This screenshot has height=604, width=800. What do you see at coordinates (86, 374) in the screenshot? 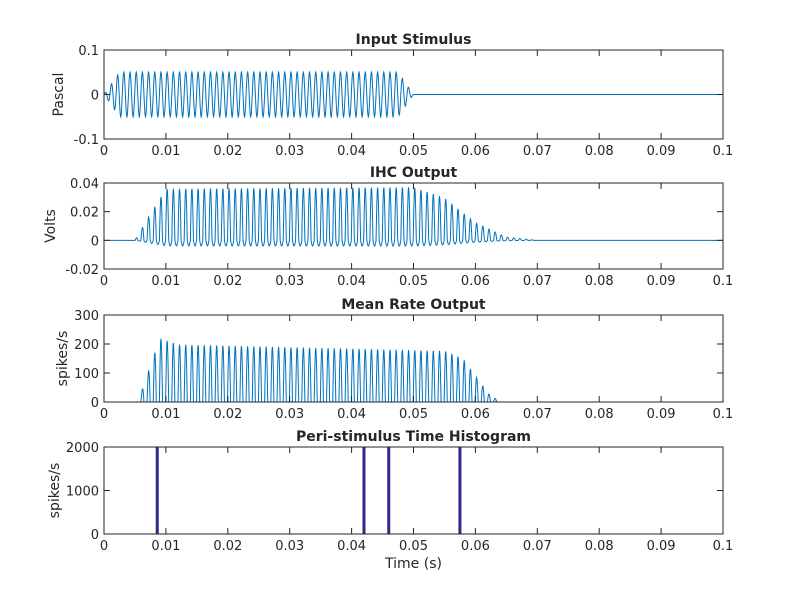
I see `y-tick-label: 100` at bounding box center [86, 374].